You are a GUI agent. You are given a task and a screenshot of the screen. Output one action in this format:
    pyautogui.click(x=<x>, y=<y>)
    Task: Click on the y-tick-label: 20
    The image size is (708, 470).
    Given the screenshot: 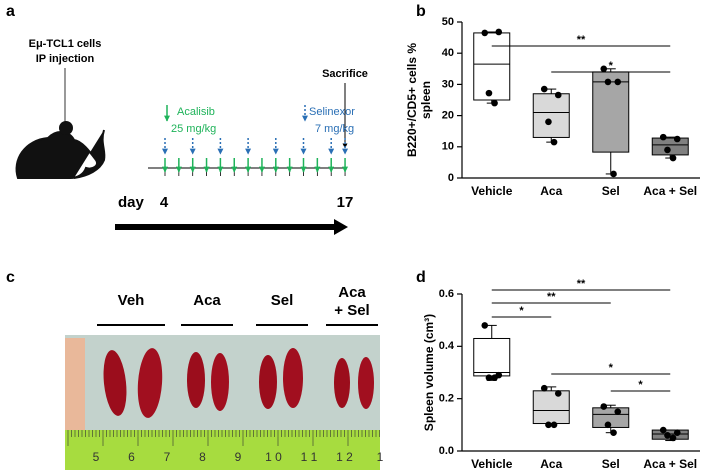 What is the action you would take?
    pyautogui.click(x=448, y=116)
    